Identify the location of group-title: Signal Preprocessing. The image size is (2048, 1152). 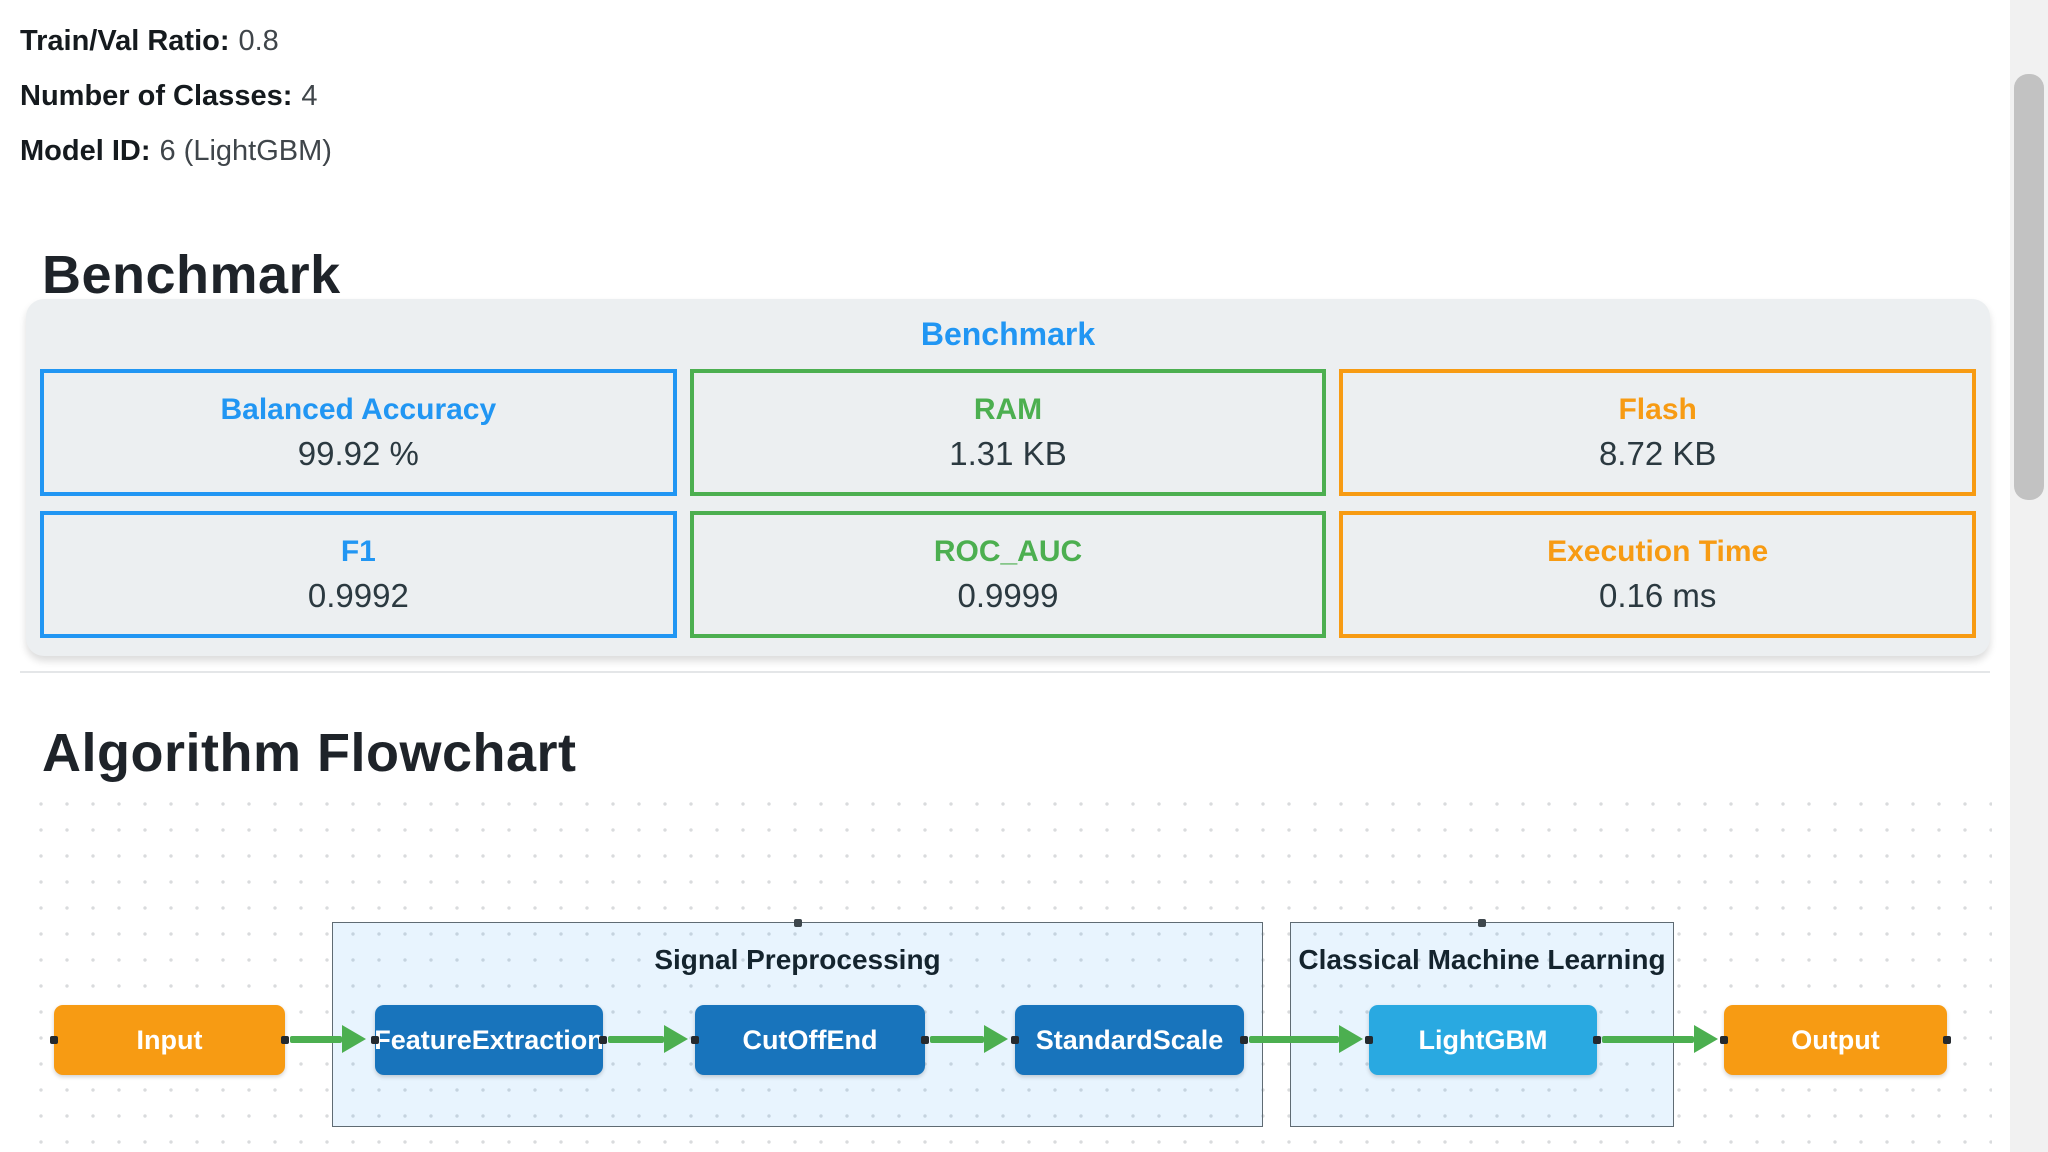
(797, 959).